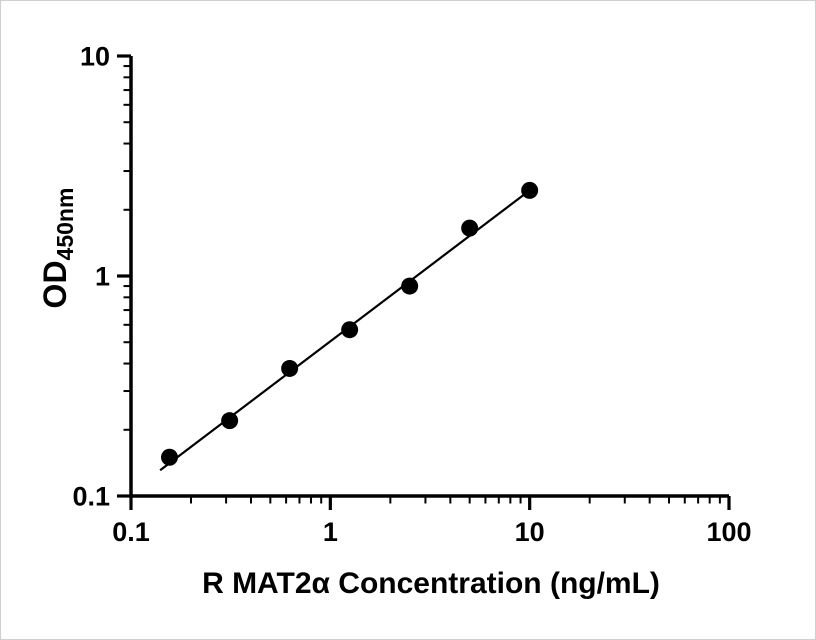 This screenshot has width=816, height=640. Describe the element at coordinates (330, 532) in the screenshot. I see `x-tick-label: 1` at that location.